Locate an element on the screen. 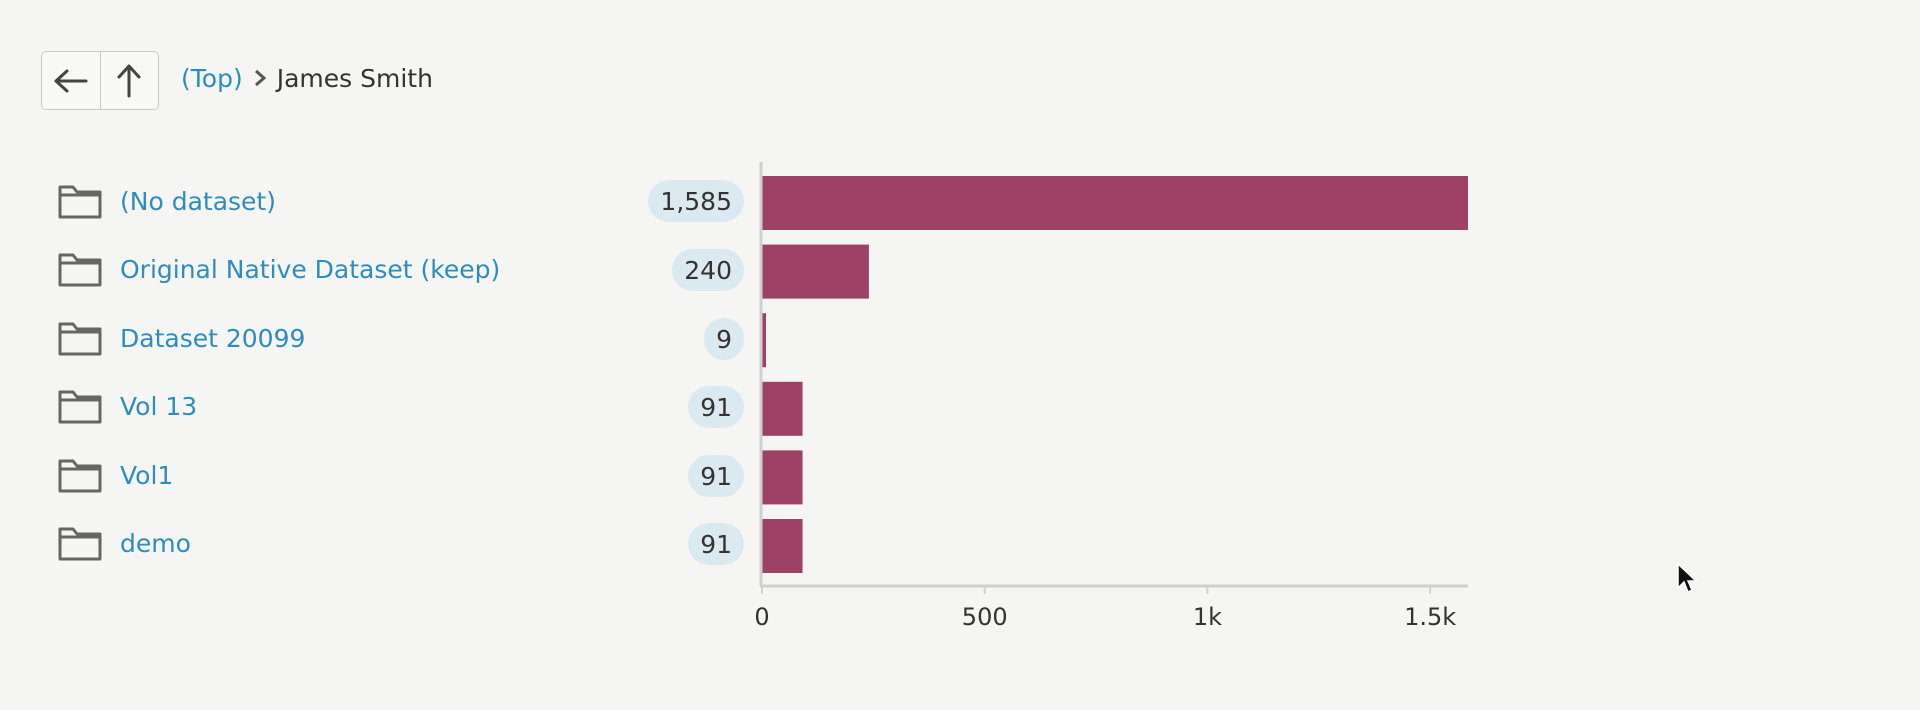  x-tick-label: 1.5k is located at coordinates (1430, 617).